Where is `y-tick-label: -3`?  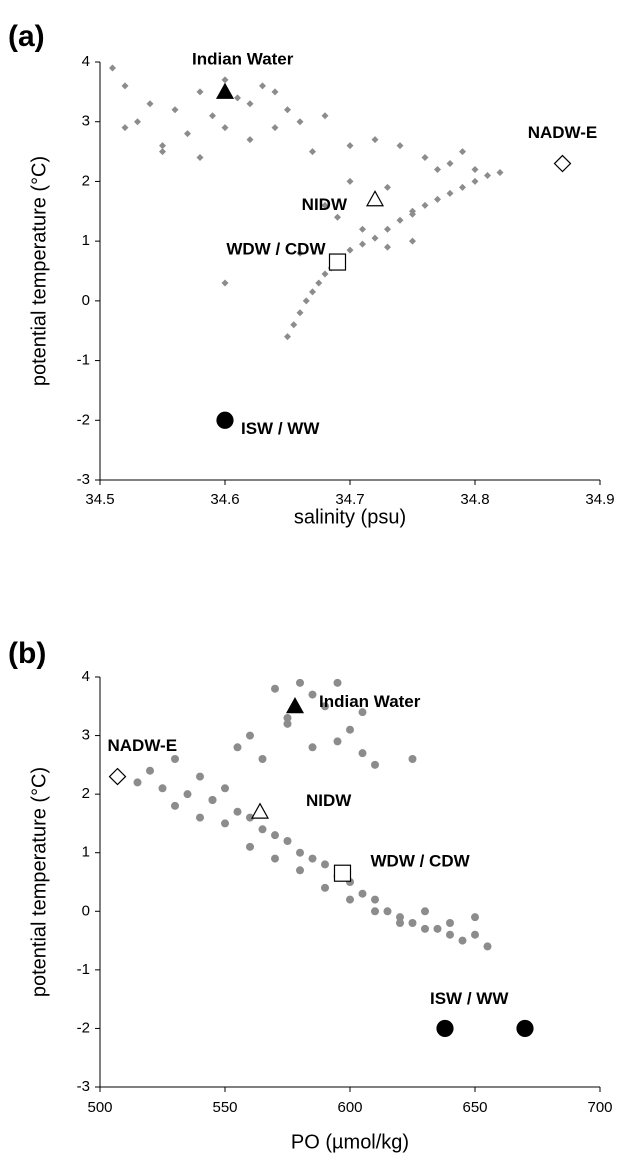 y-tick-label: -3 is located at coordinates (83, 479).